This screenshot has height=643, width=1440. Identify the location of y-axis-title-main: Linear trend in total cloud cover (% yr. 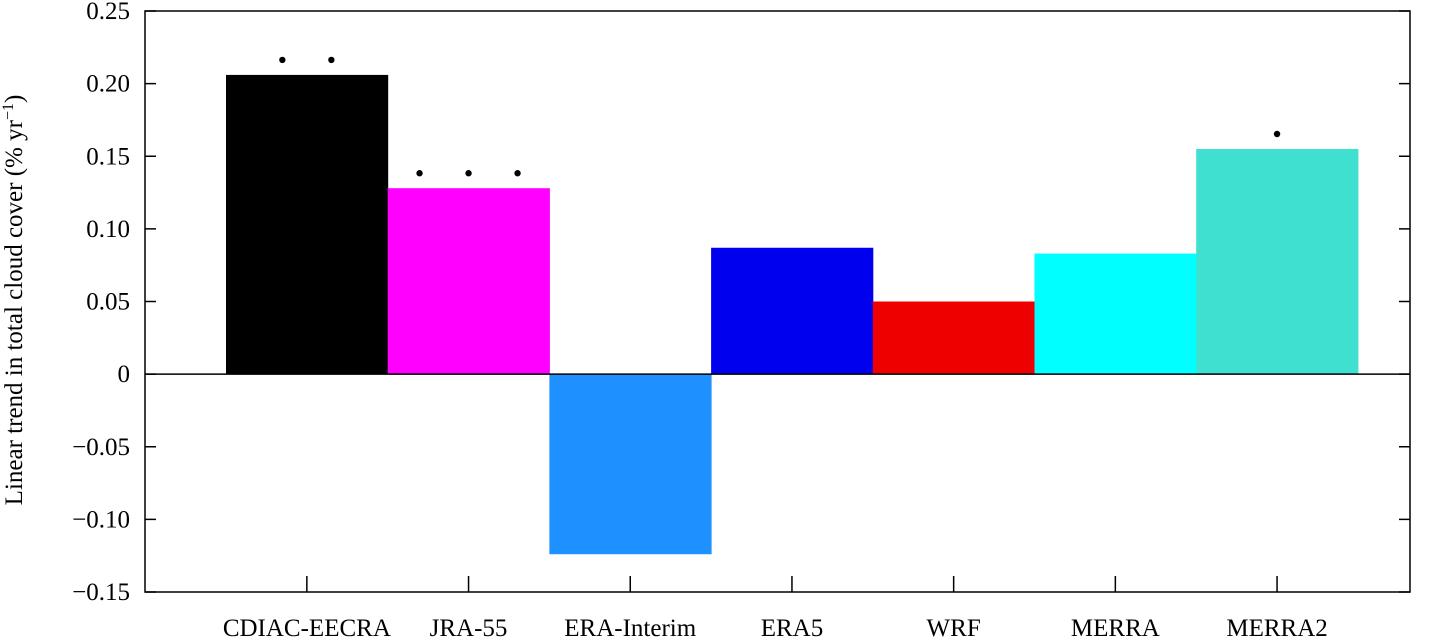
(14, 312).